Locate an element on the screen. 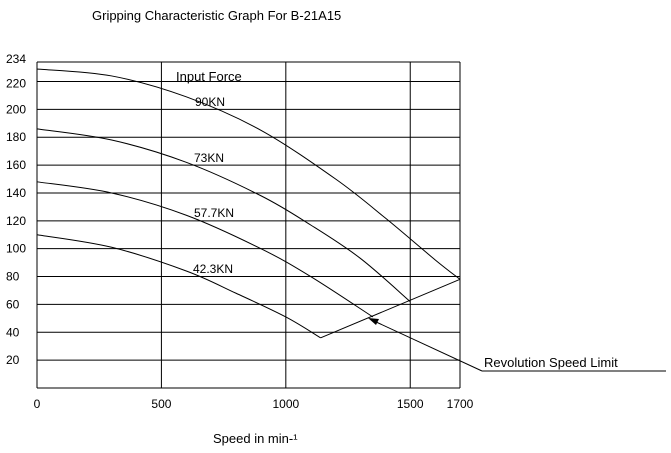 The height and width of the screenshot is (453, 671). x-tick-1700: 1700 is located at coordinates (460, 404).